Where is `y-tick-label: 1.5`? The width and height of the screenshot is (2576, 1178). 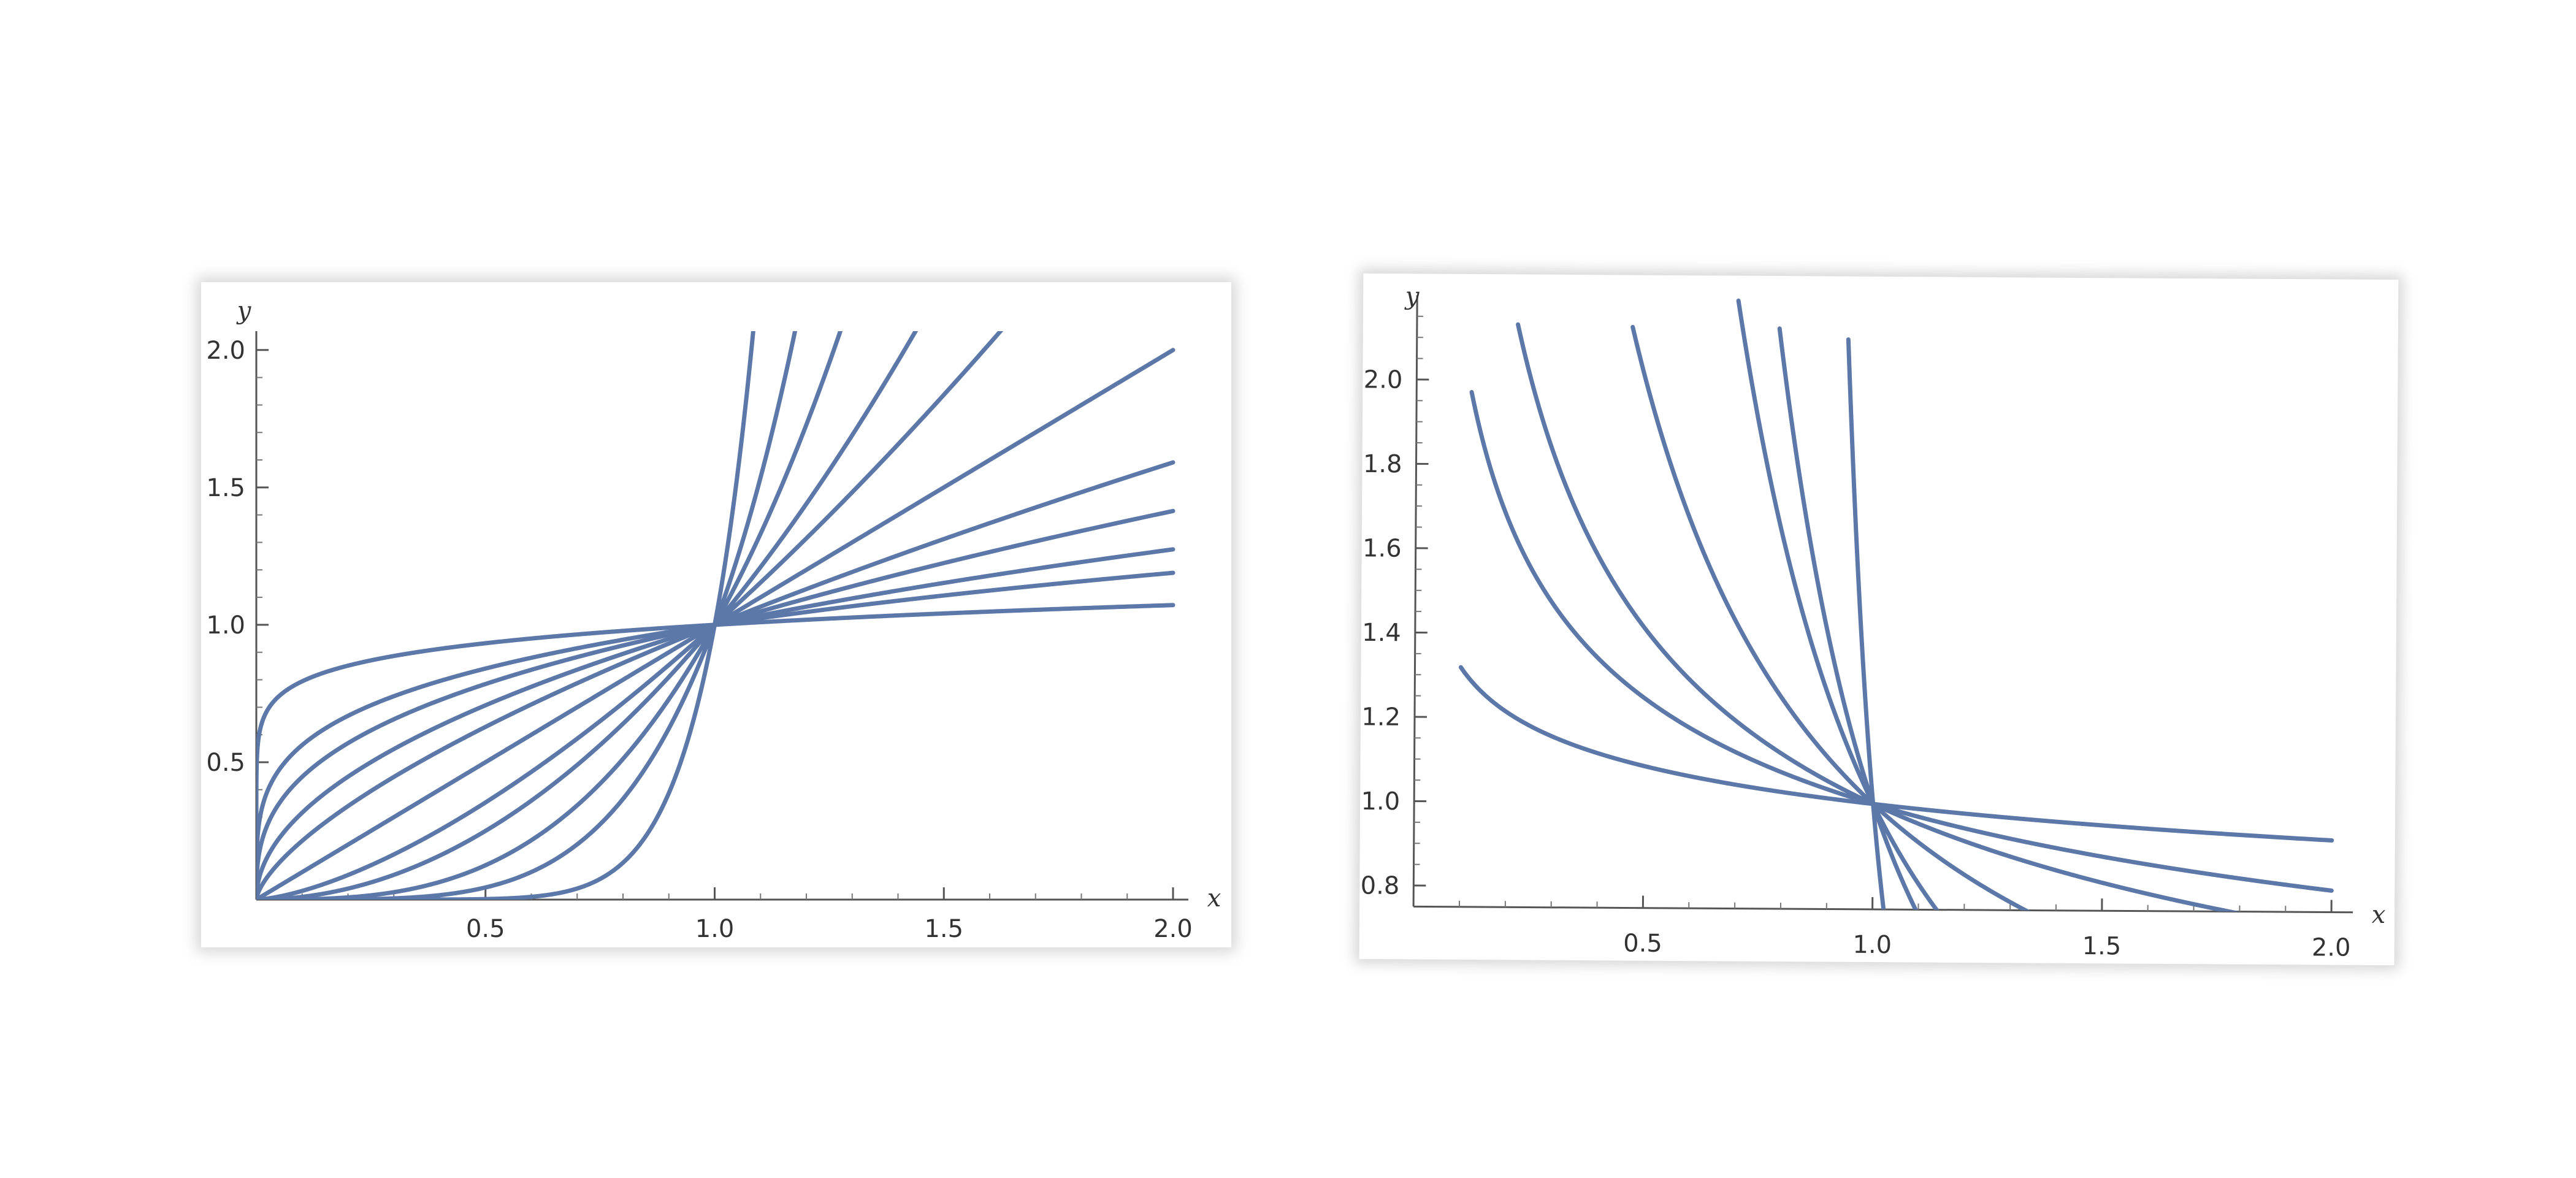 y-tick-label: 1.5 is located at coordinates (225, 488).